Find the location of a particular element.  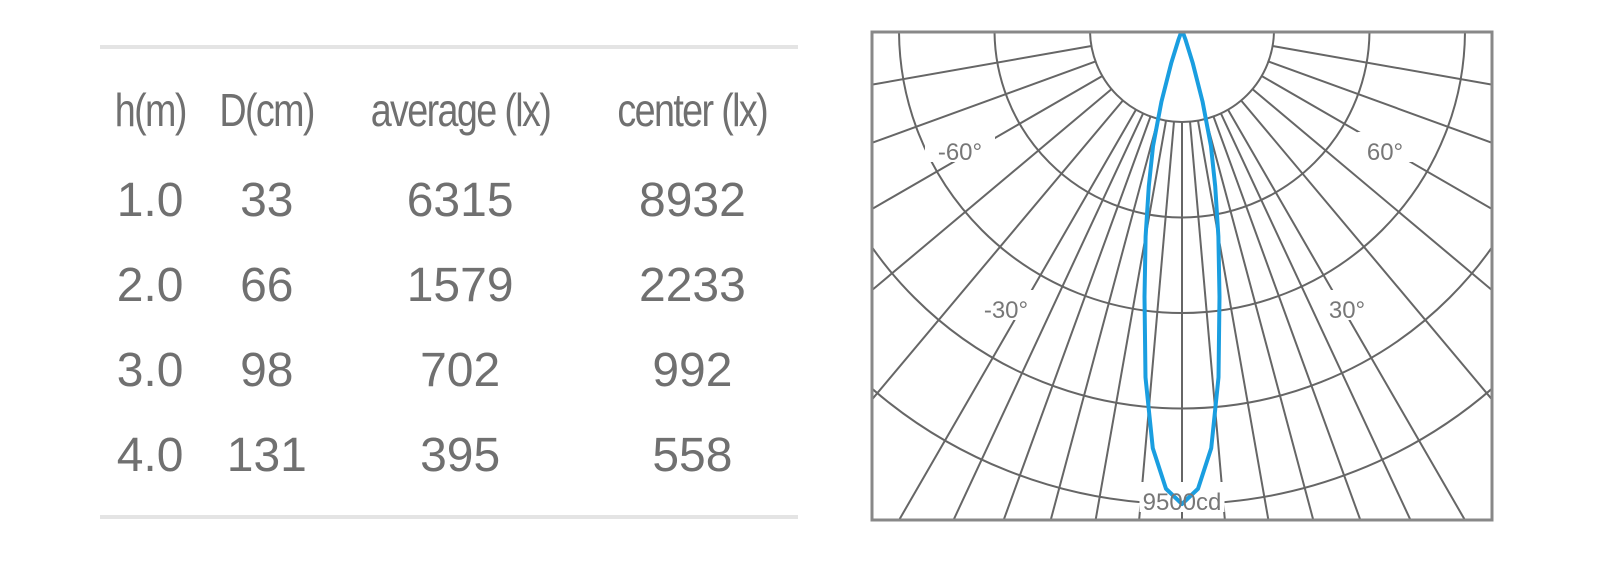

table-row: 4.0 131 395 558 is located at coordinates (449, 455).